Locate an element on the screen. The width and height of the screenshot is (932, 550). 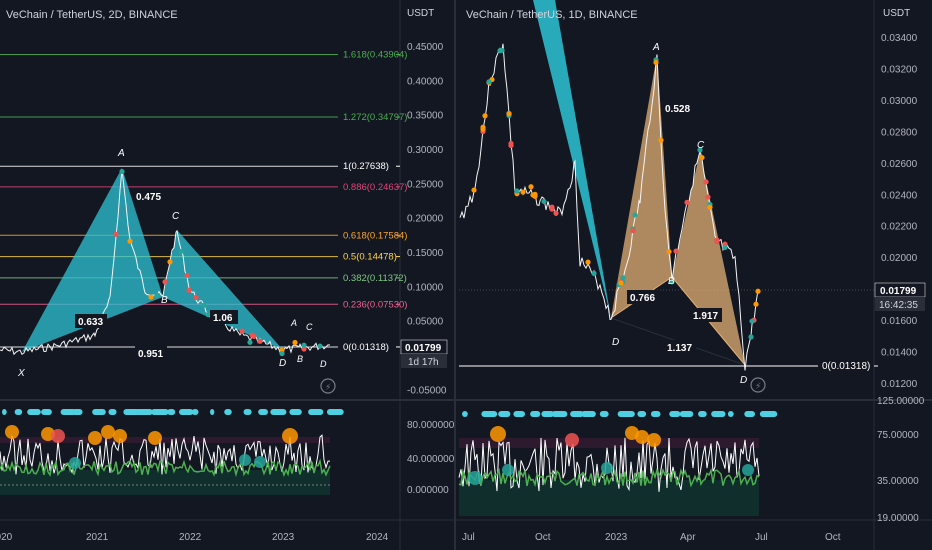
fib-label: 0.618(0.17584) is located at coordinates (375, 235).